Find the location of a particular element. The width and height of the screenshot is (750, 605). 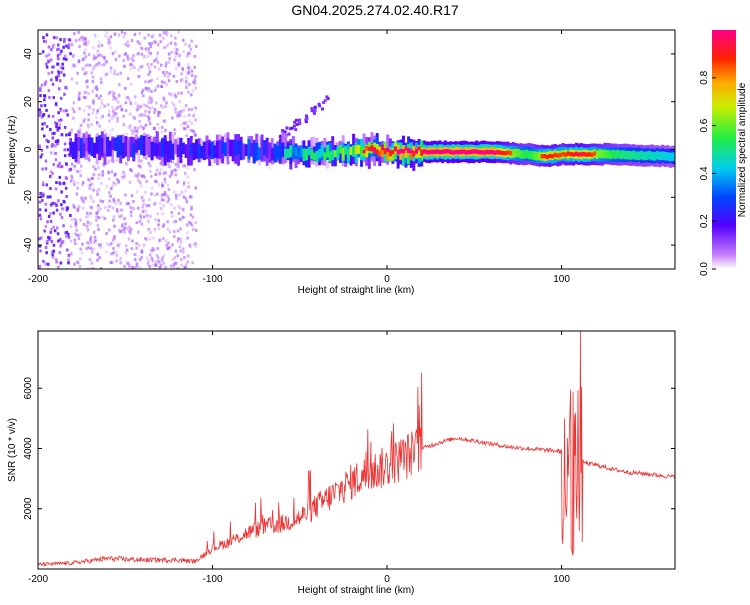

snr-ylabel: SNR (10 * v/v) is located at coordinates (12, 450).